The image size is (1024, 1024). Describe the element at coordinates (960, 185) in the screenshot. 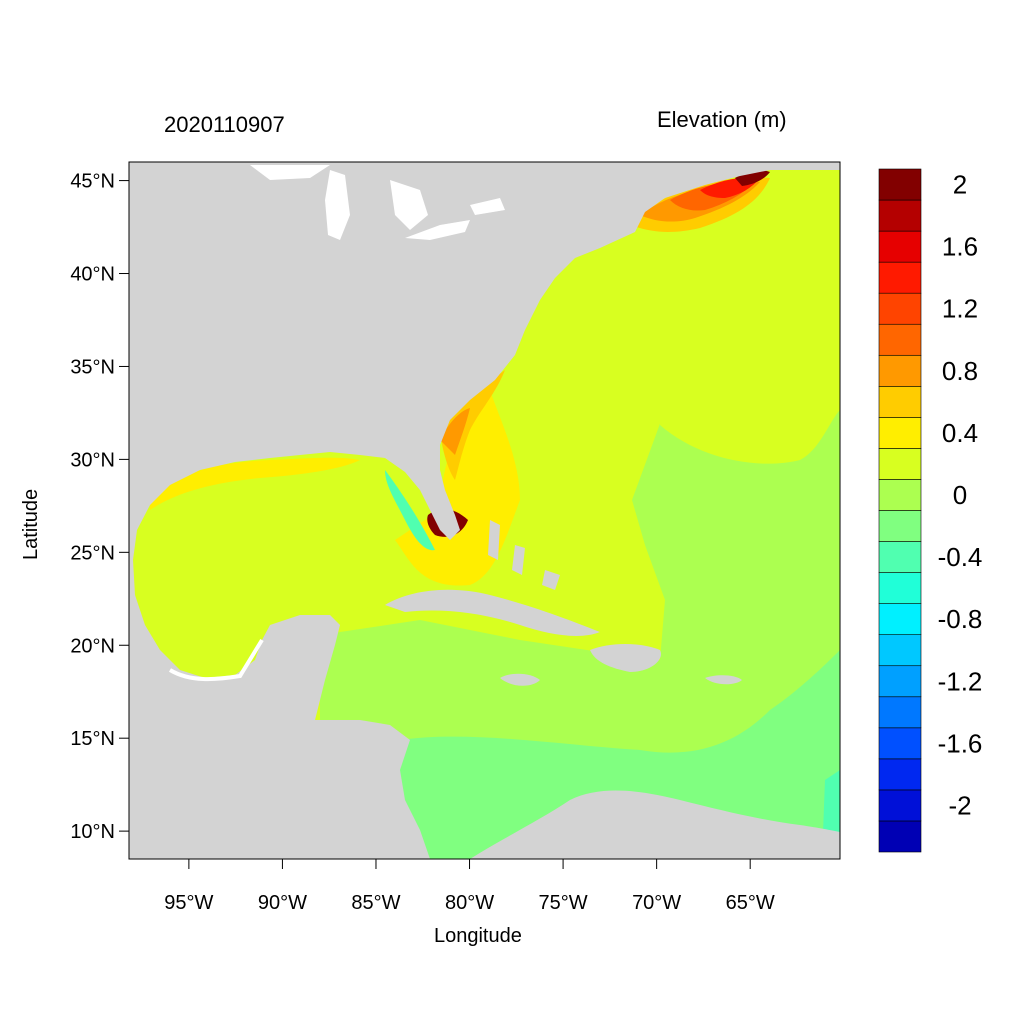

I see `colorbar-label: 2` at that location.